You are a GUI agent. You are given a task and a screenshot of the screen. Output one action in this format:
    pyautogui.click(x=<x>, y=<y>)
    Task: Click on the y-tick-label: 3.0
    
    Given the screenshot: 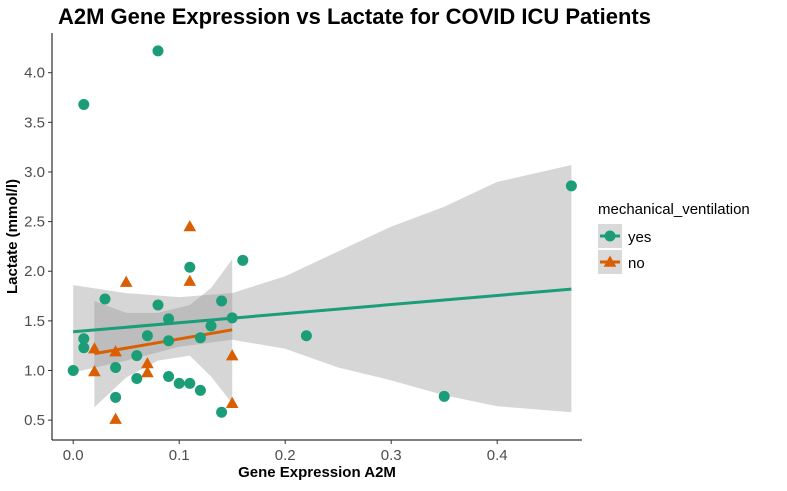 What is the action you would take?
    pyautogui.click(x=34, y=172)
    